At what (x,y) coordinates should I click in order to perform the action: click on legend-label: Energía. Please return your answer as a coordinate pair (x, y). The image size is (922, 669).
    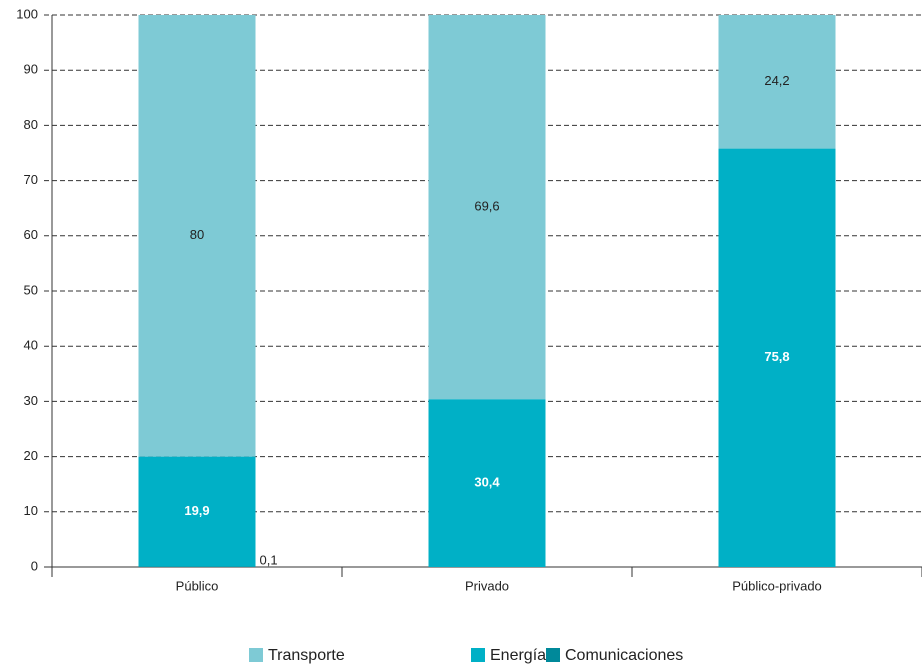
    Looking at the image, I should click on (518, 655).